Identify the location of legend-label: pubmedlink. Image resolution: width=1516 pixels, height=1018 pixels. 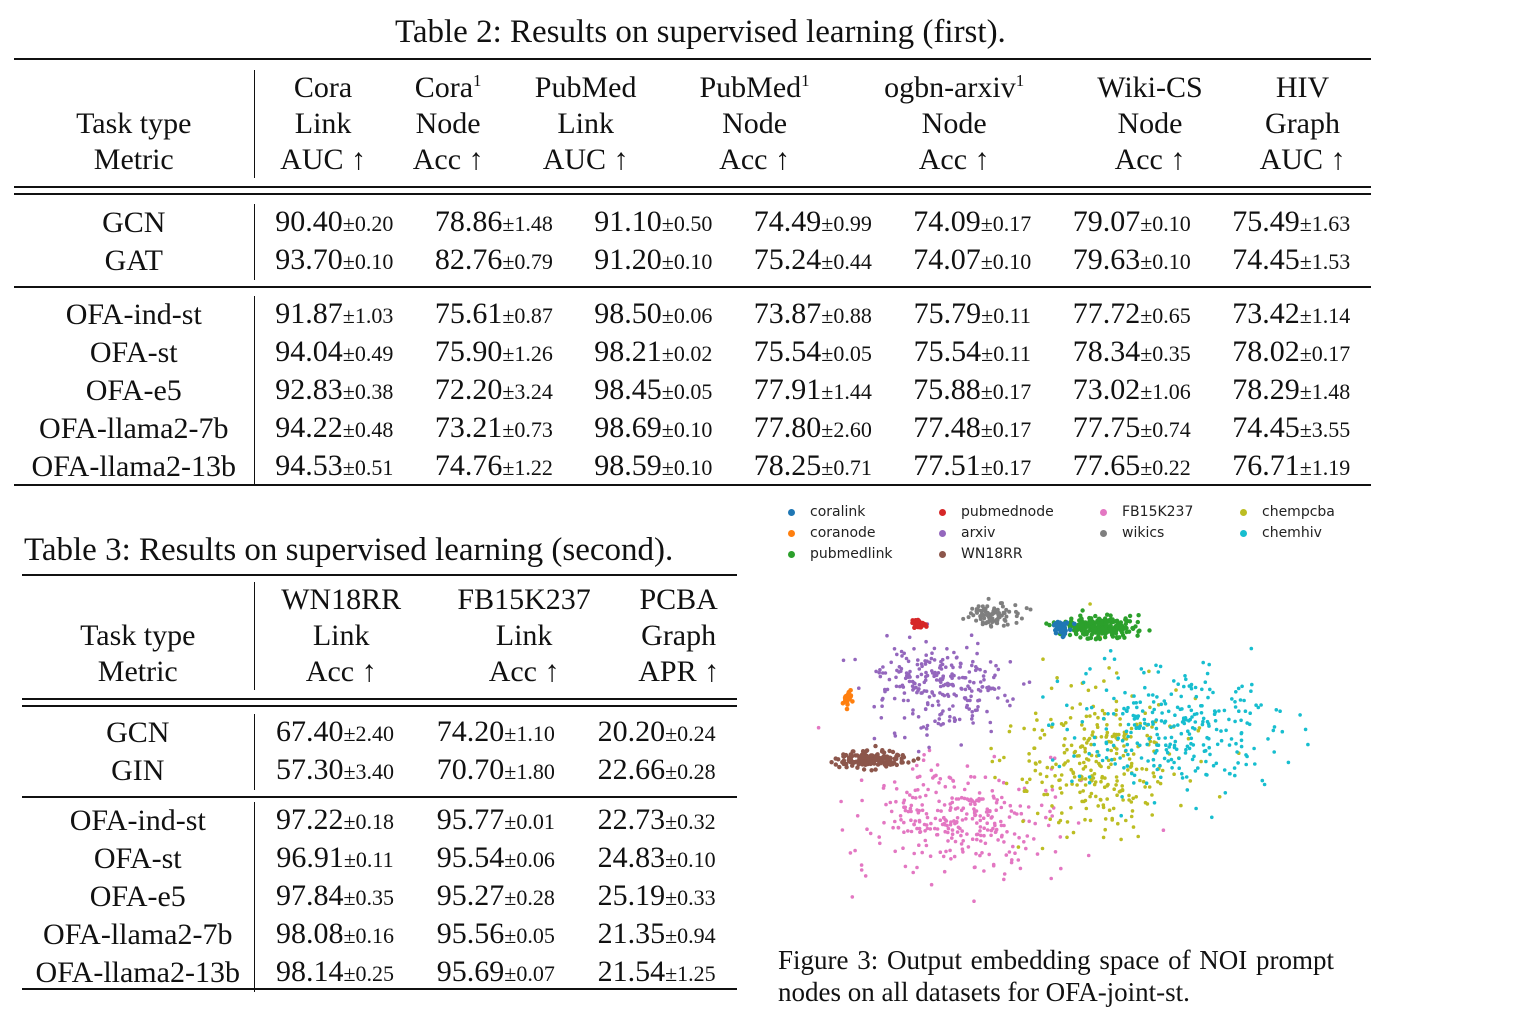
(851, 554).